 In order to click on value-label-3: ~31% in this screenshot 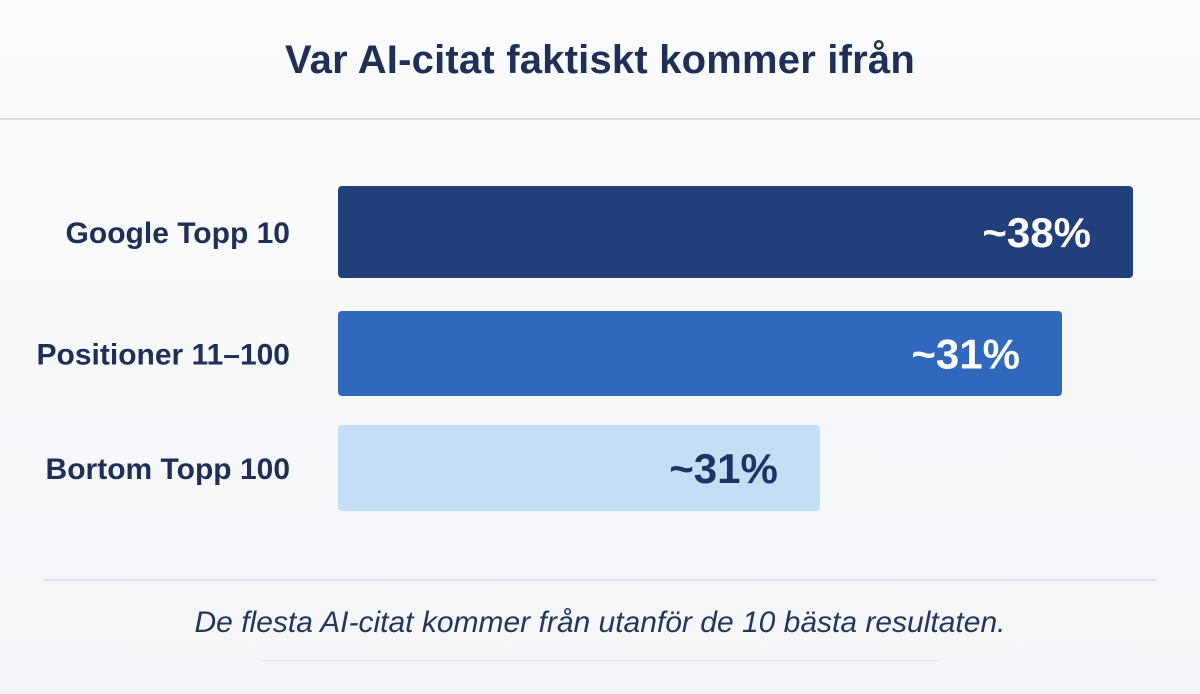, I will do `click(723, 468)`.